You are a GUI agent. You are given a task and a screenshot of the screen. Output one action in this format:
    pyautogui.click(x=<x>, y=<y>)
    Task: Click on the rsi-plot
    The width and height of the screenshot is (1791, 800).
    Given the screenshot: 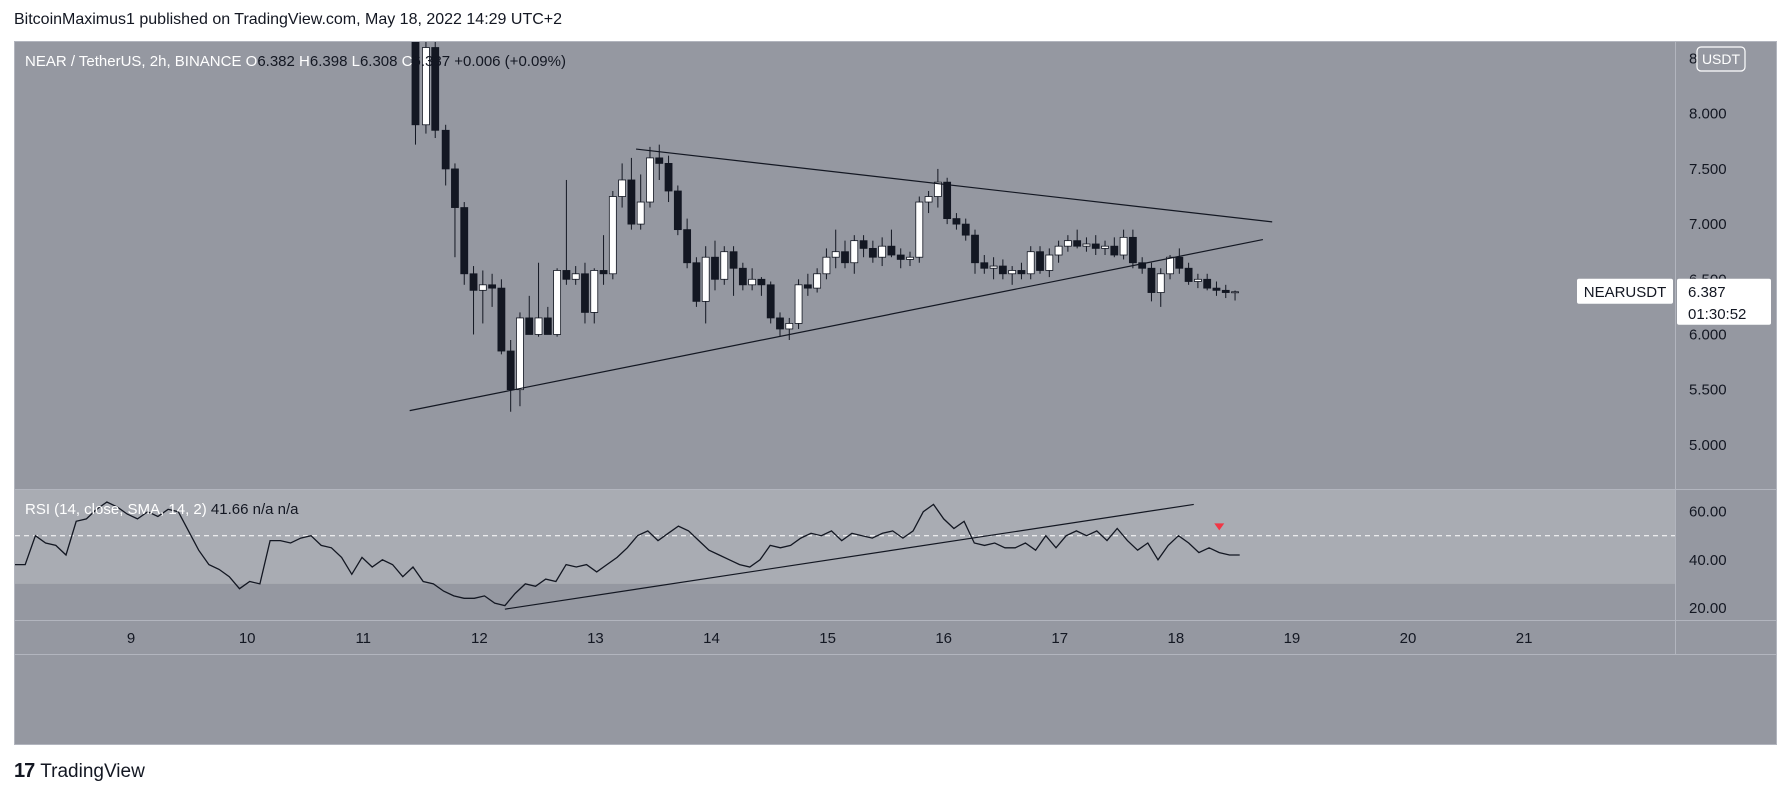 What is the action you would take?
    pyautogui.click(x=845, y=549)
    